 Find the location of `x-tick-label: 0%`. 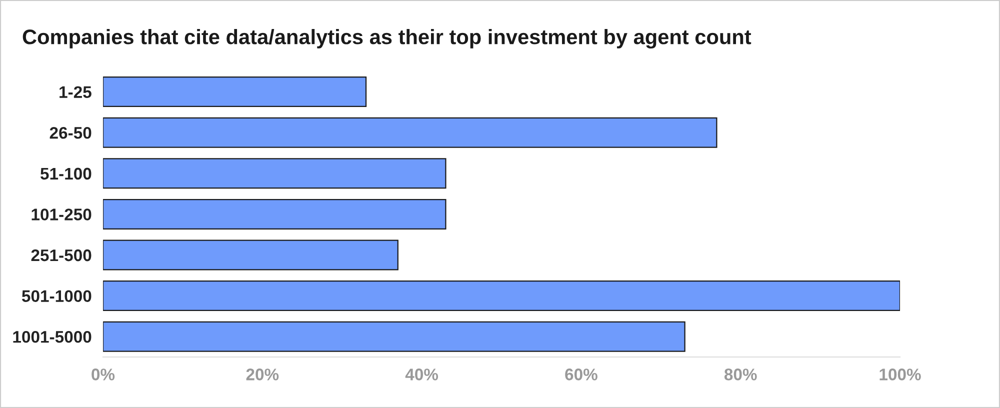

x-tick-label: 0% is located at coordinates (103, 374).